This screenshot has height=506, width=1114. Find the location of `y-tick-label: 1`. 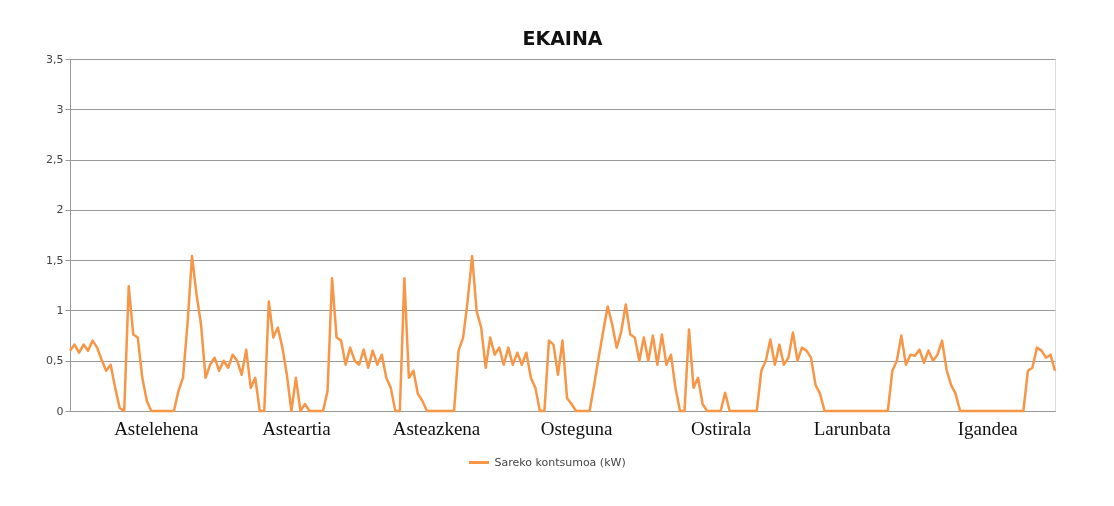

y-tick-label: 1 is located at coordinates (60, 310).